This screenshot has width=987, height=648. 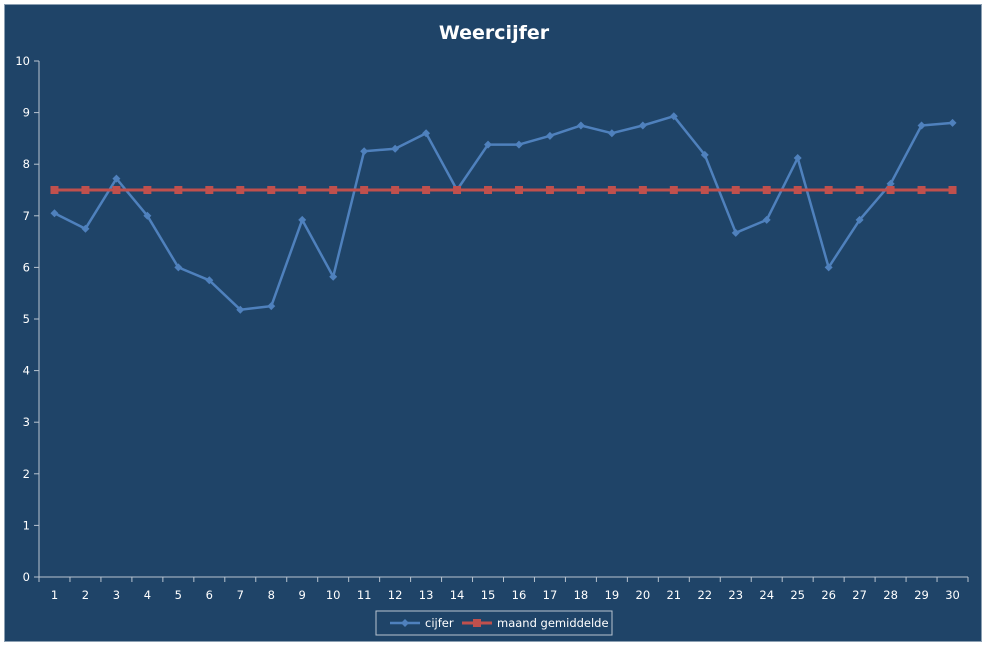 What do you see at coordinates (26, 422) in the screenshot?
I see `y-tick-label: 3` at bounding box center [26, 422].